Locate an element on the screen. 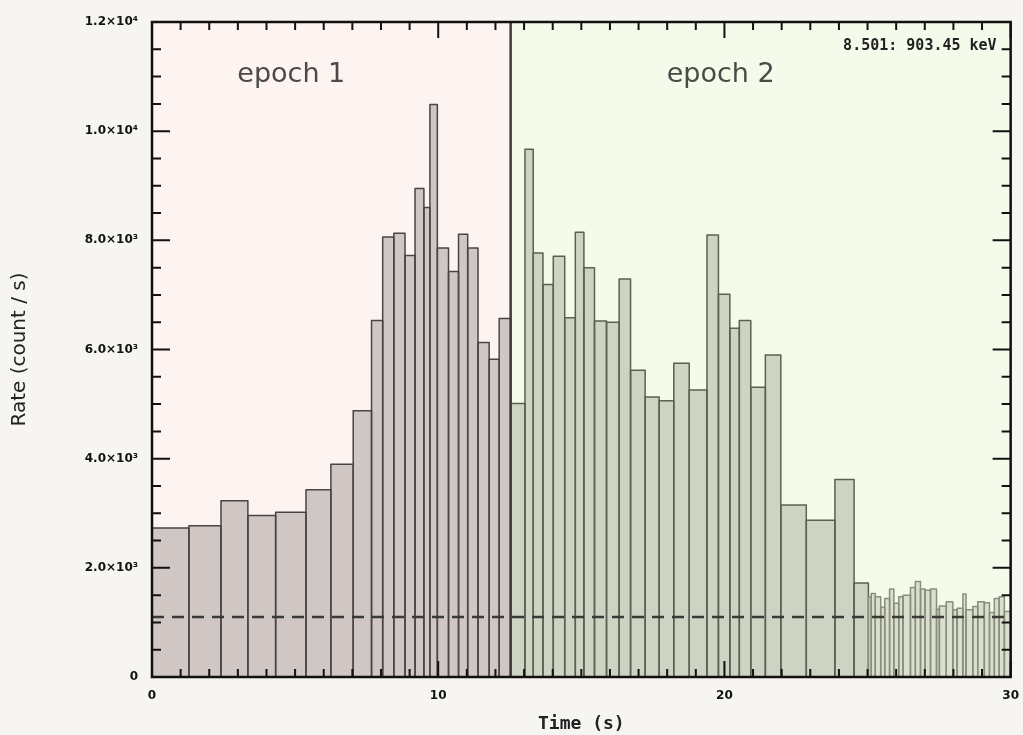  y-tick-label: 6.0×10³ is located at coordinates (111, 348).